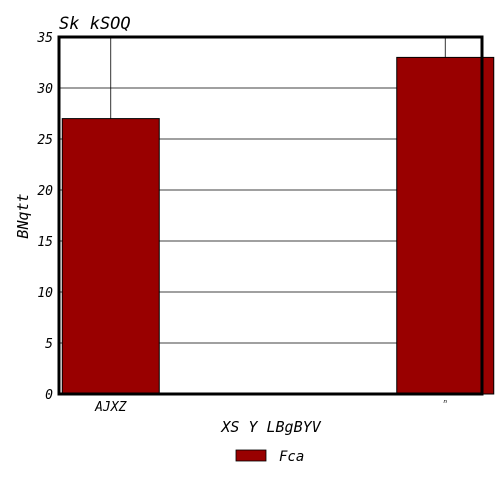 This screenshot has height=502, width=497. I want to click on y-axis-label: BNqtt, so click(23, 215).